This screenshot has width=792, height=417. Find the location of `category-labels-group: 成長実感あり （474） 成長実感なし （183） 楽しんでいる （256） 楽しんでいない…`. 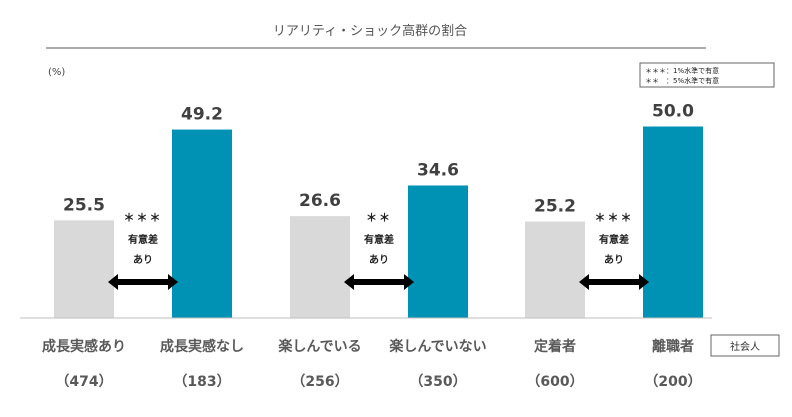

category-labels-group: 成長実感あり （474） 成長実感なし （183） 楽しんでいる （256） 楽しんでいない… is located at coordinates (372, 364).